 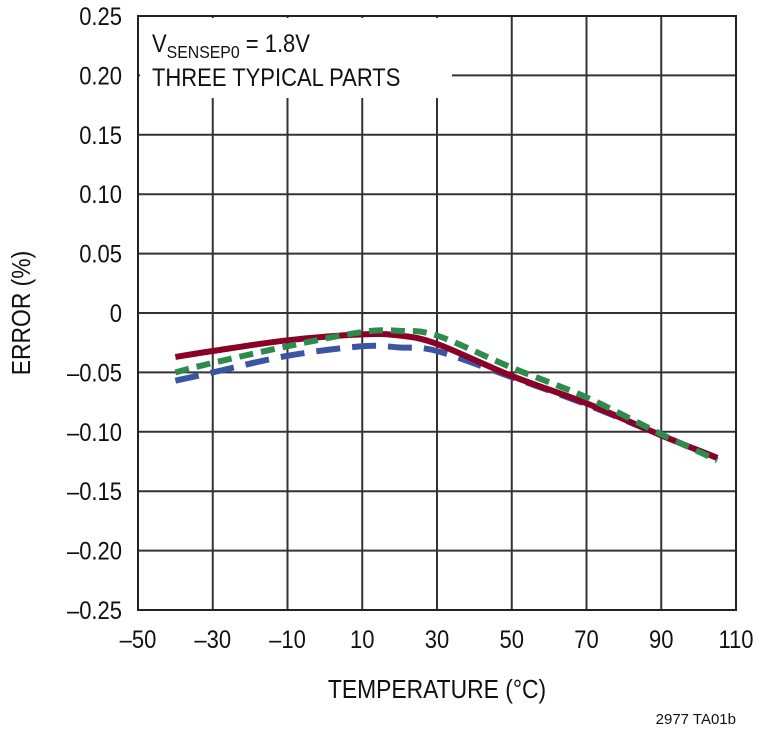 I want to click on x-tick-label: 70, so click(x=586, y=640).